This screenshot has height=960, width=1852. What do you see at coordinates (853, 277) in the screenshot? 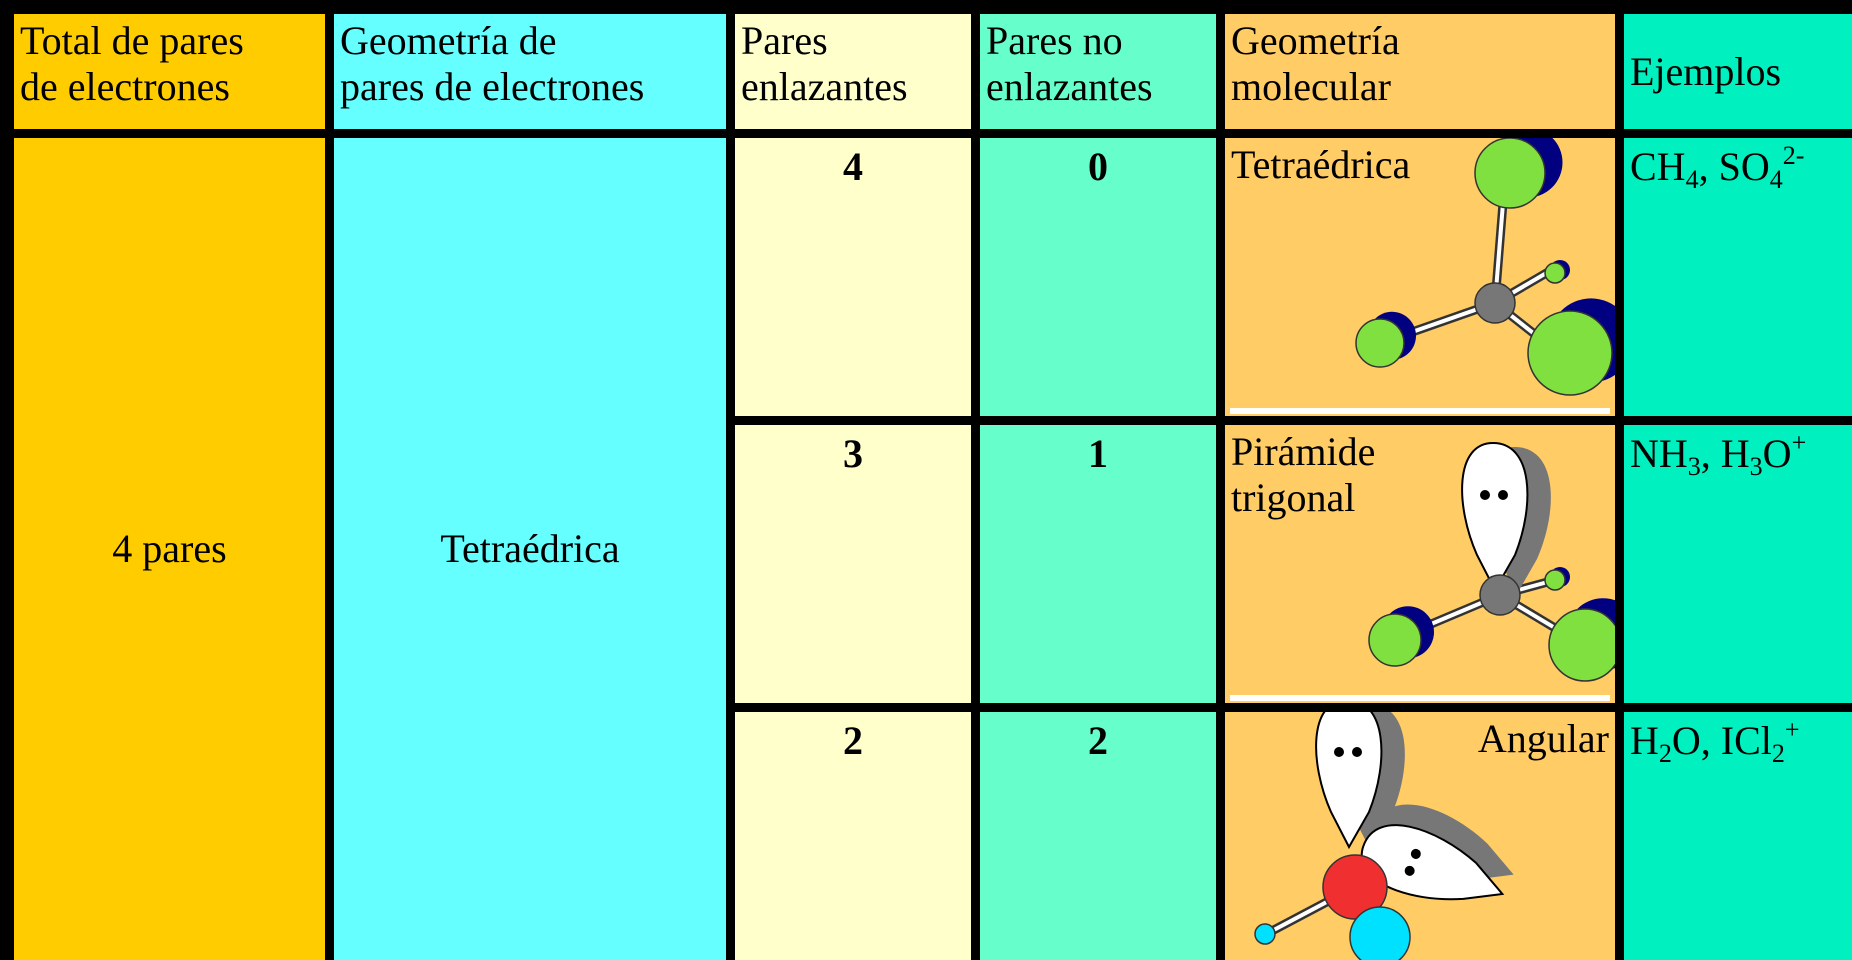
I see `bonding-cell: 4` at bounding box center [853, 277].